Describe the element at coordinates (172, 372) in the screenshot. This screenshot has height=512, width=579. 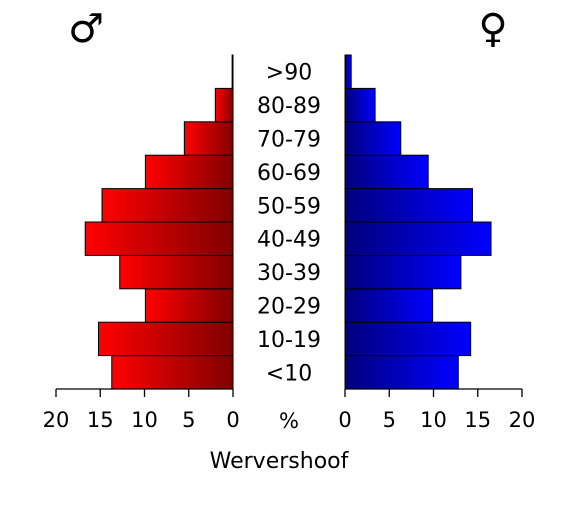
I see `male-bar-<10` at that location.